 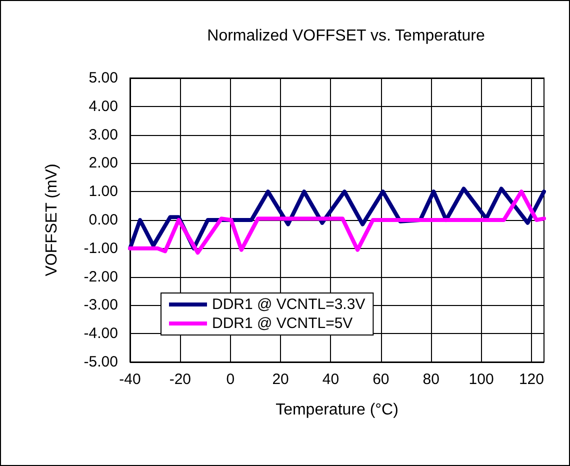 What do you see at coordinates (101, 277) in the screenshot?
I see `y-tick-label: -2.00` at bounding box center [101, 277].